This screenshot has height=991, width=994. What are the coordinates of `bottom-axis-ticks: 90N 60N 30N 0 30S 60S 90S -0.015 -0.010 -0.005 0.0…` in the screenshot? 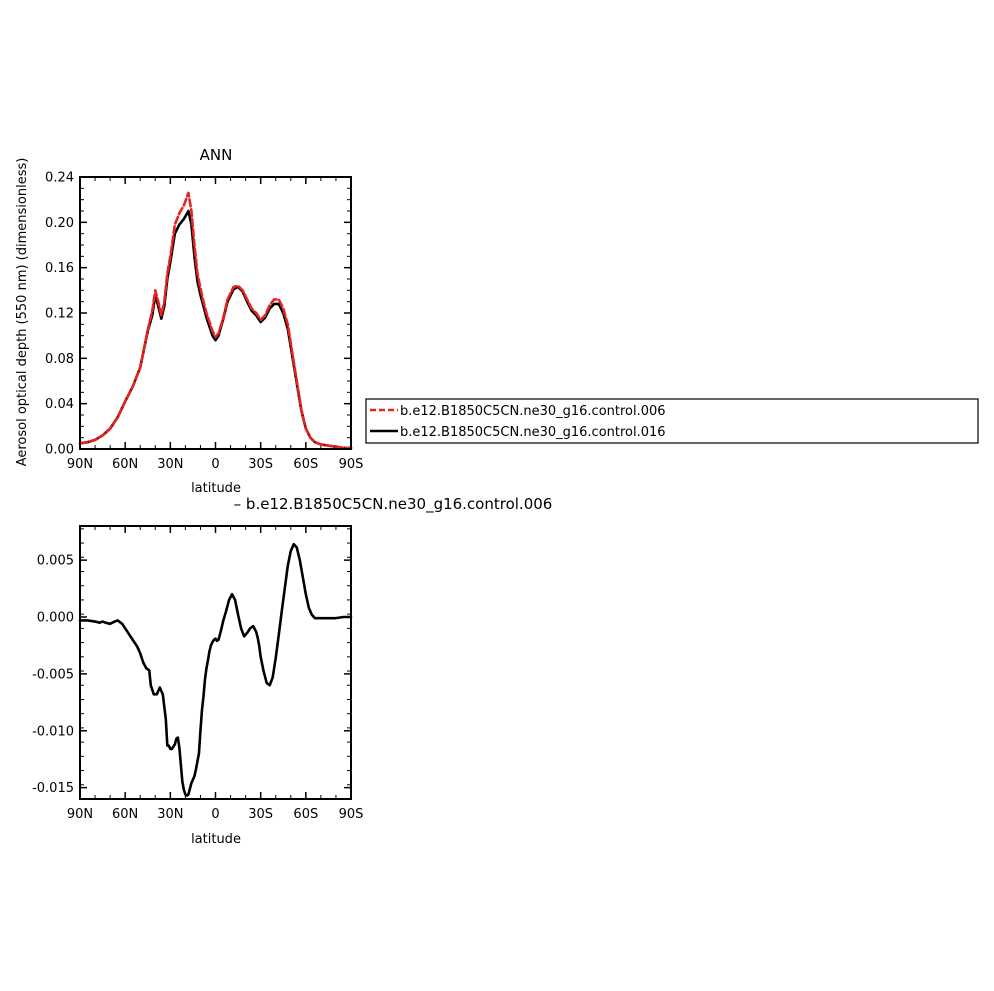 It's located at (197, 674).